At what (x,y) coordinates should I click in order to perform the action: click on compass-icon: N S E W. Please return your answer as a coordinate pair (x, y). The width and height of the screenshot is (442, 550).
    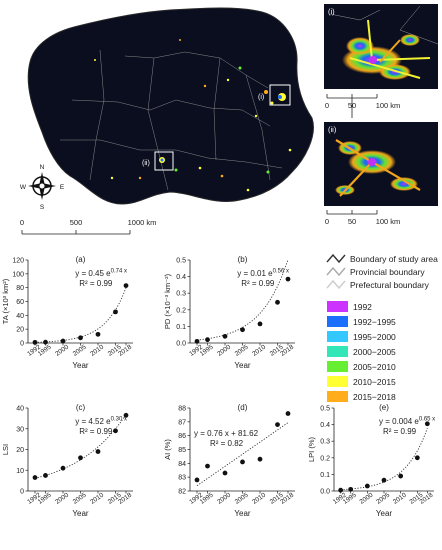
    Looking at the image, I should click on (42, 187).